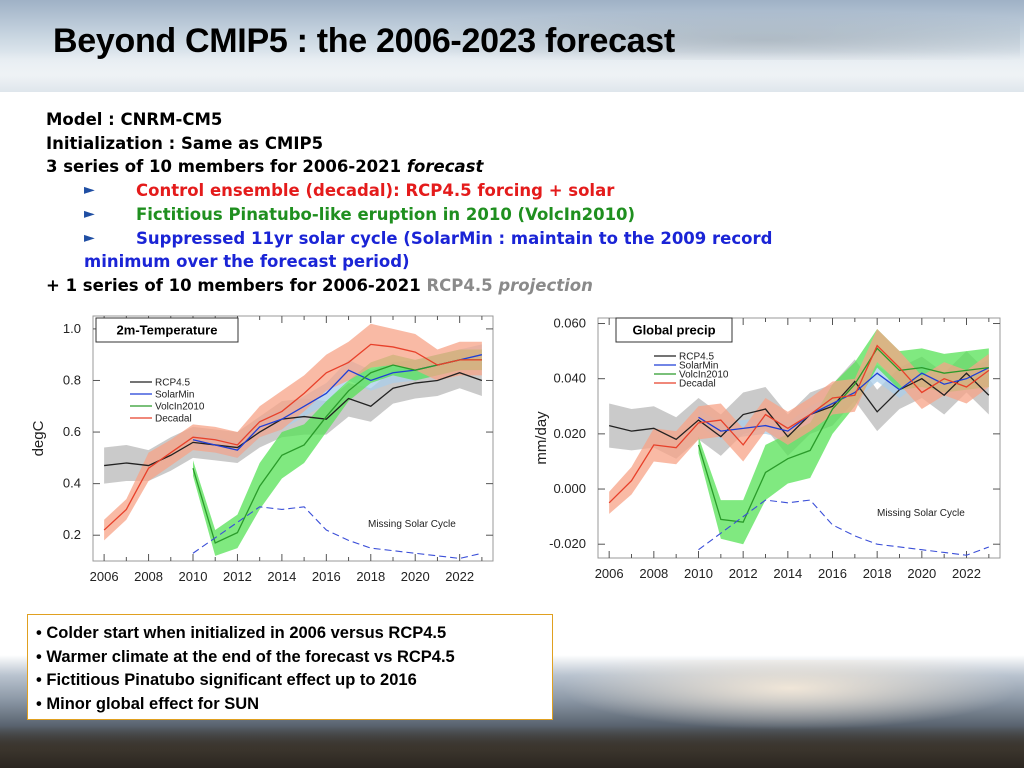 This screenshot has height=768, width=1024. Describe the element at coordinates (541, 438) in the screenshot. I see `y-axis-label: mm/day` at that location.